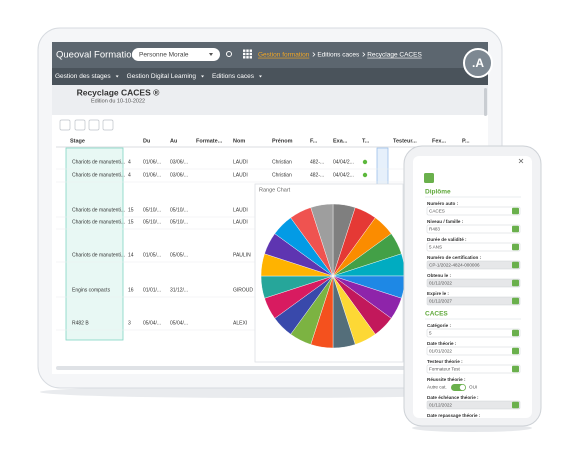 This screenshot has height=468, width=561. Describe the element at coordinates (454, 264) in the screenshot. I see `field-value: CP-1/2022-4824-000006` at that location.